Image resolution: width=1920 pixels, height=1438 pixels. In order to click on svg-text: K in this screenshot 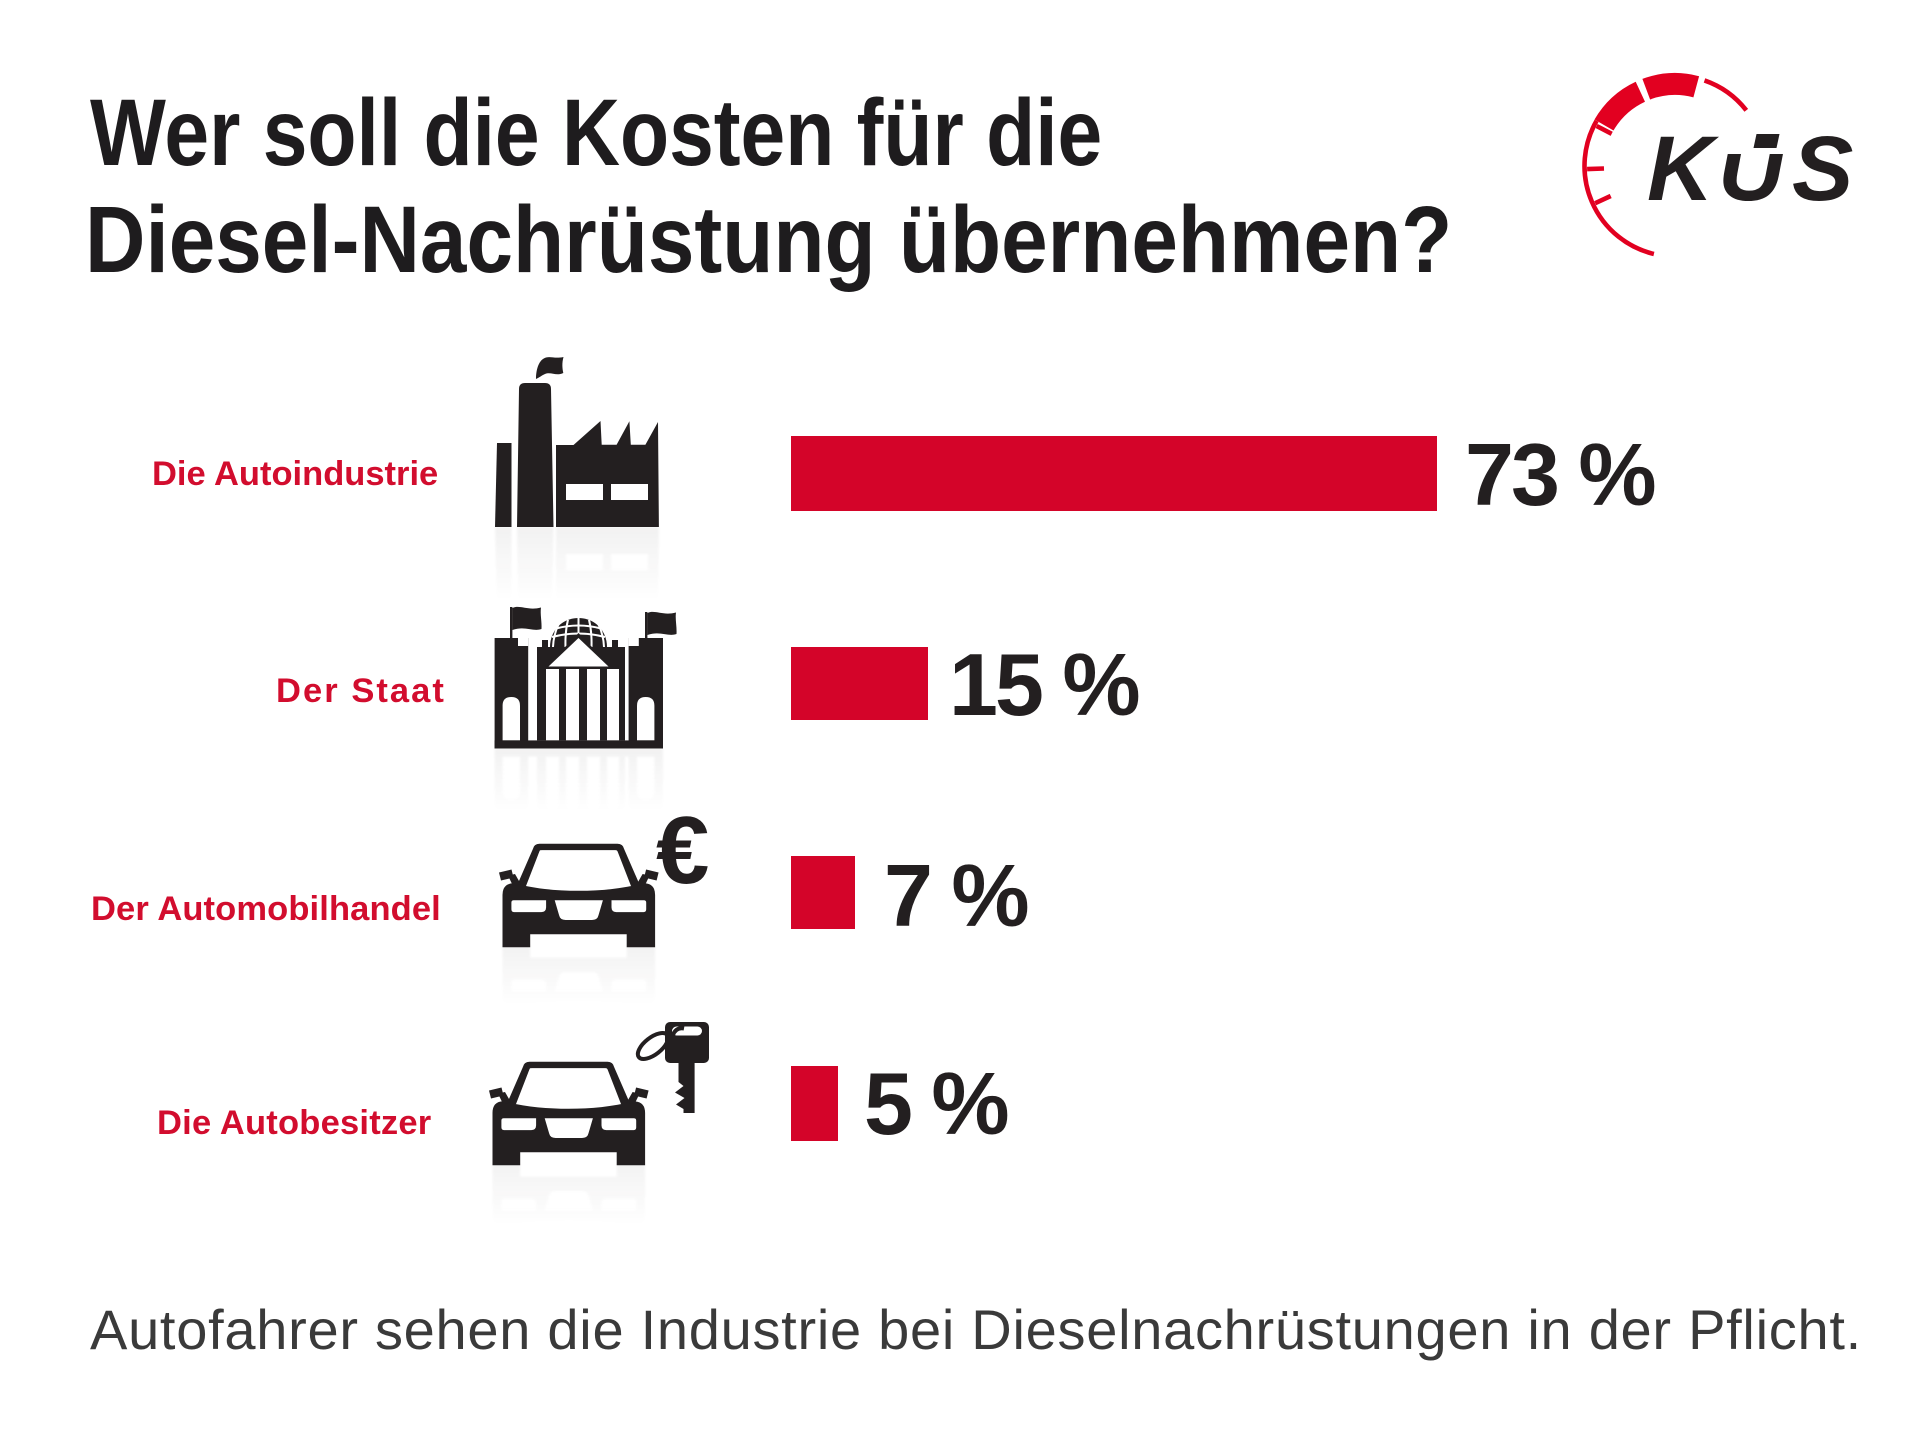, I will do `click(1683, 169)`.